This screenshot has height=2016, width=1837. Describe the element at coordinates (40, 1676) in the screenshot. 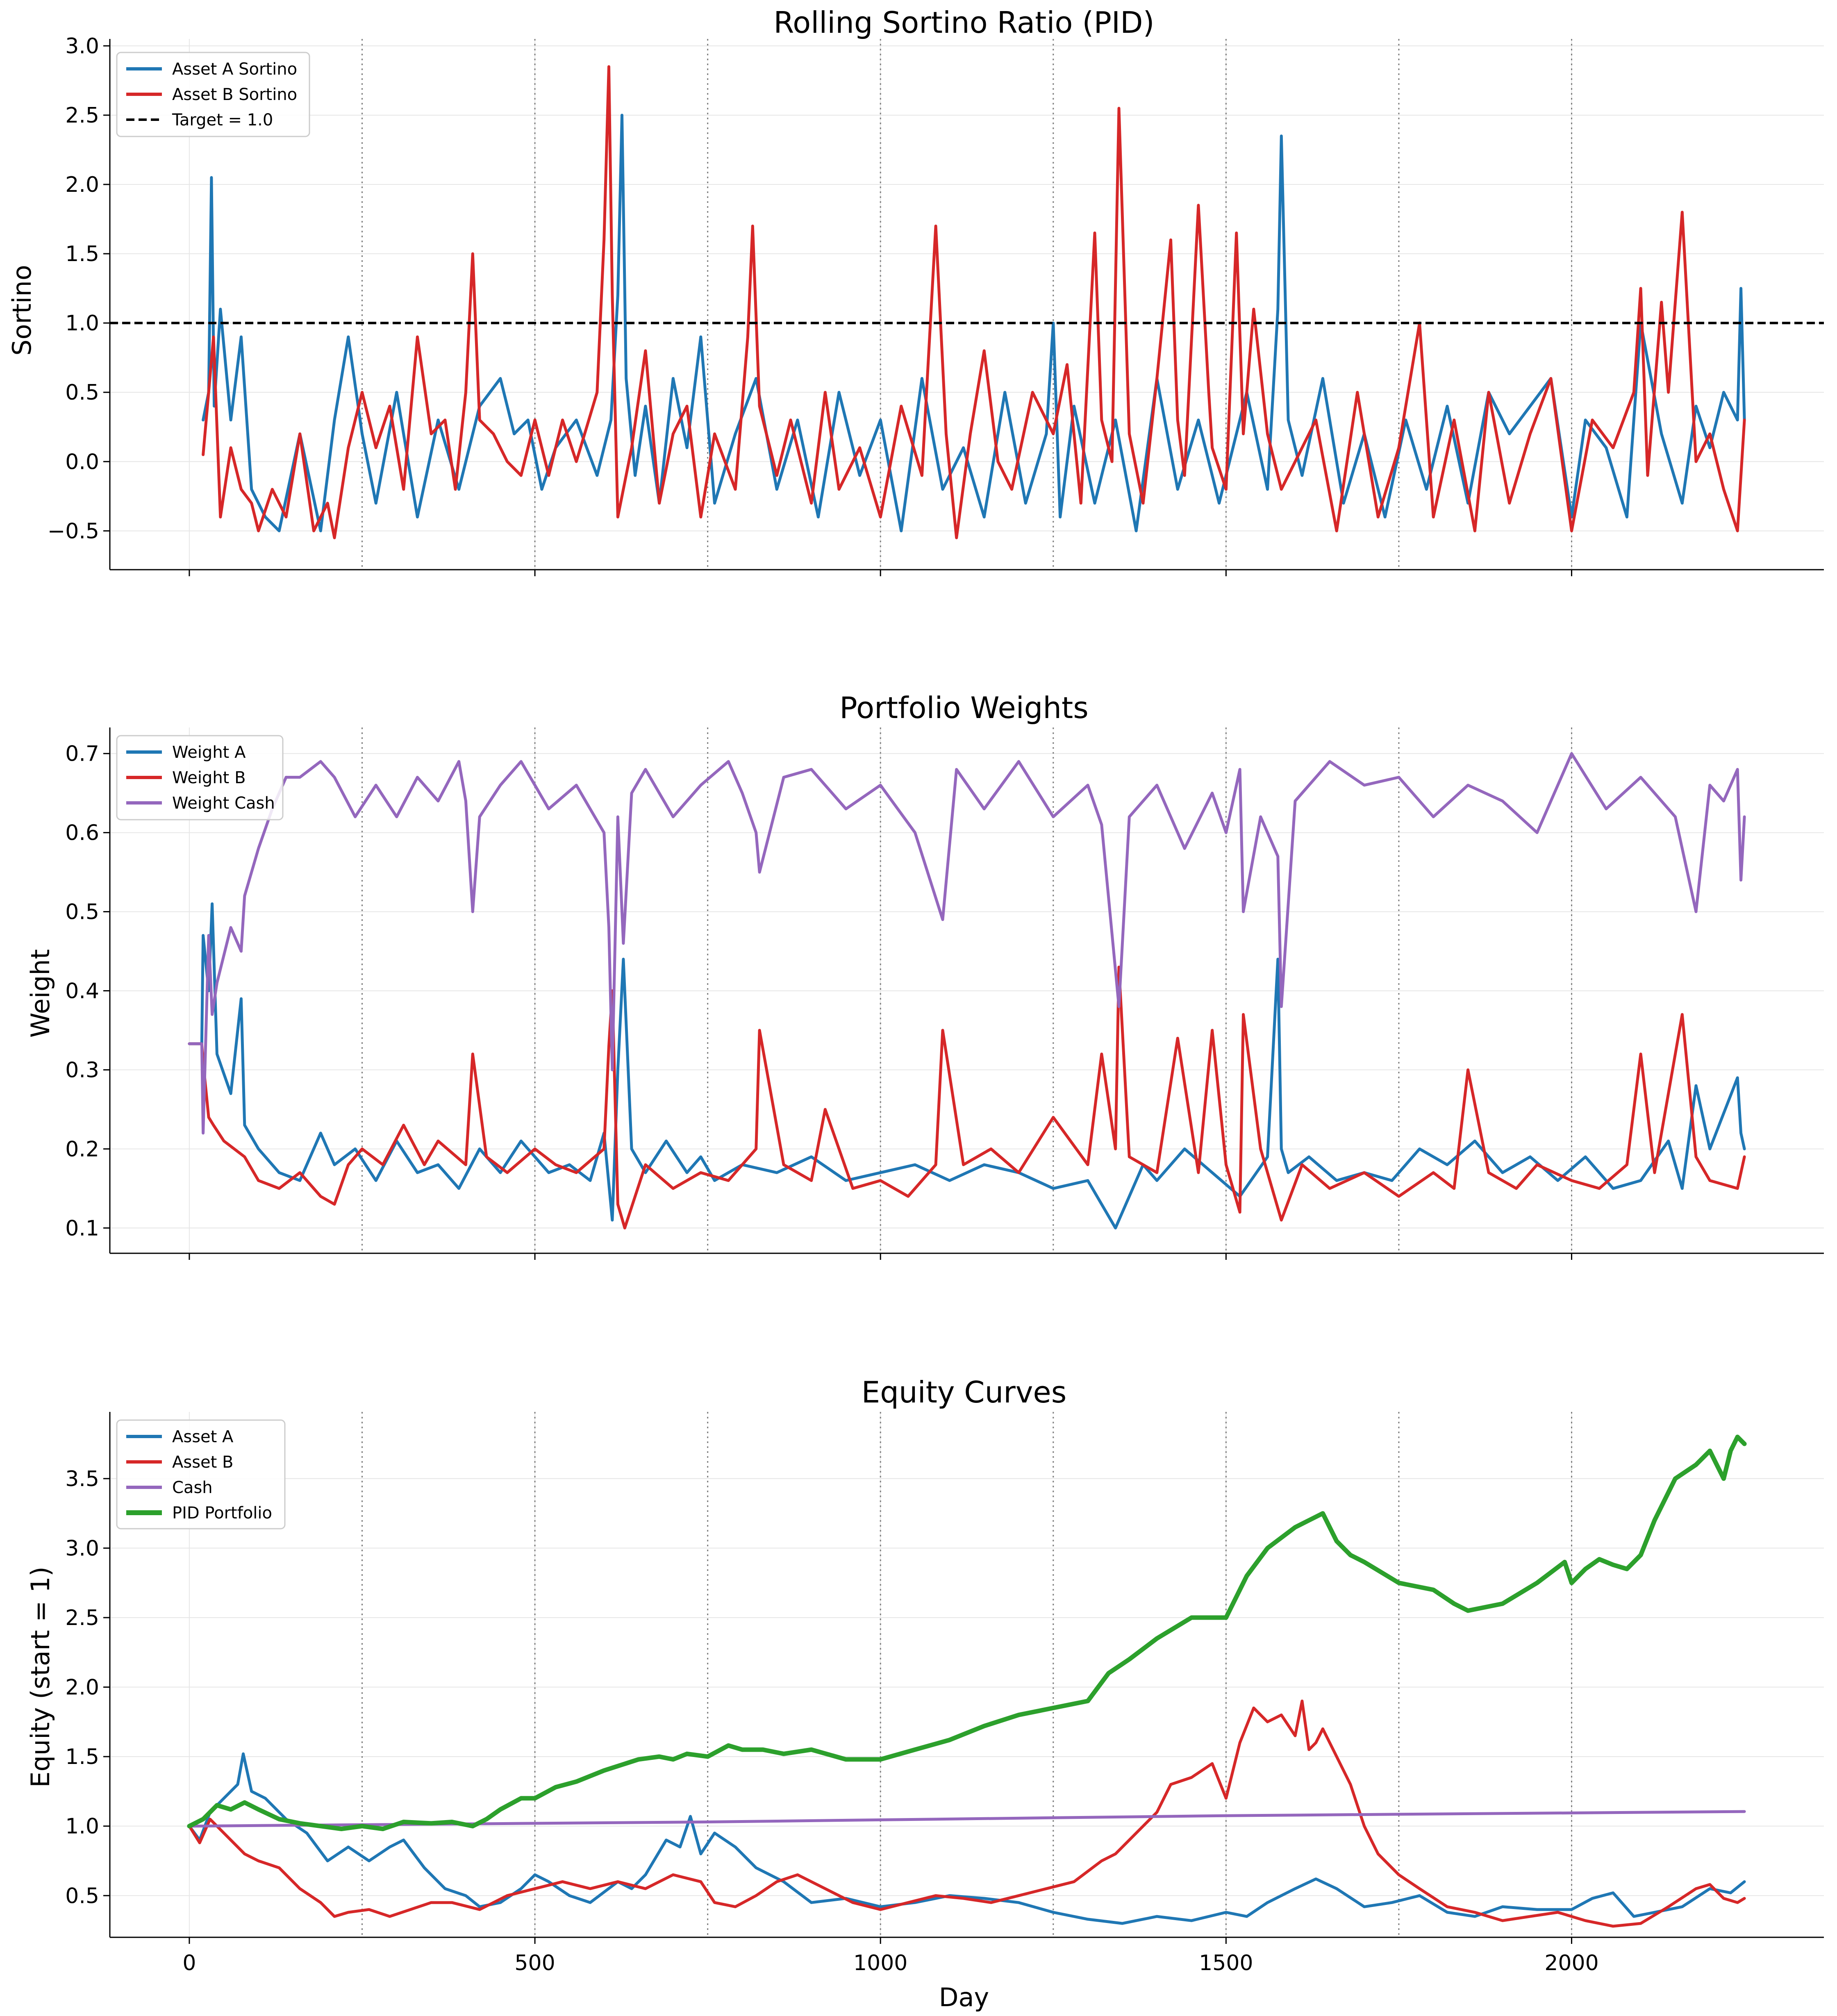

I see `equity-ylabel: Equity (start = 1)` at that location.